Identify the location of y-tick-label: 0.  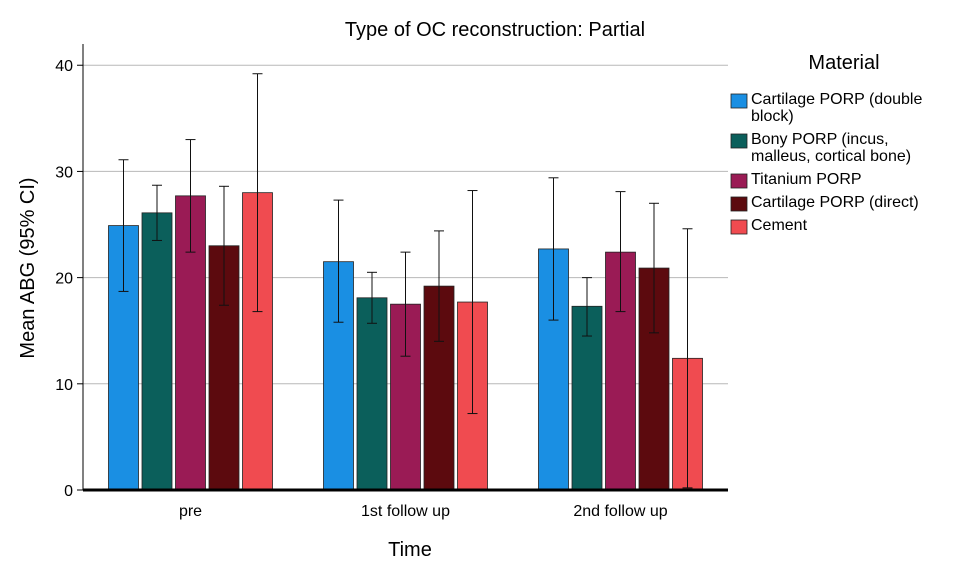
(68, 491).